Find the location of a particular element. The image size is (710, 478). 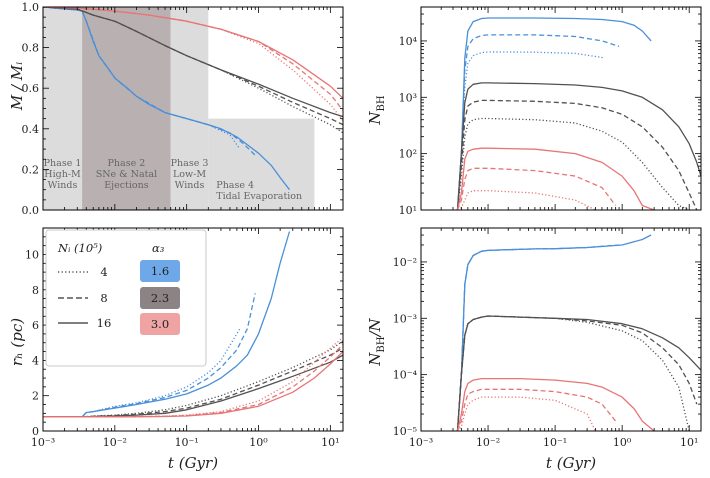

mass-series-red-dashed is located at coordinates (193, 59).